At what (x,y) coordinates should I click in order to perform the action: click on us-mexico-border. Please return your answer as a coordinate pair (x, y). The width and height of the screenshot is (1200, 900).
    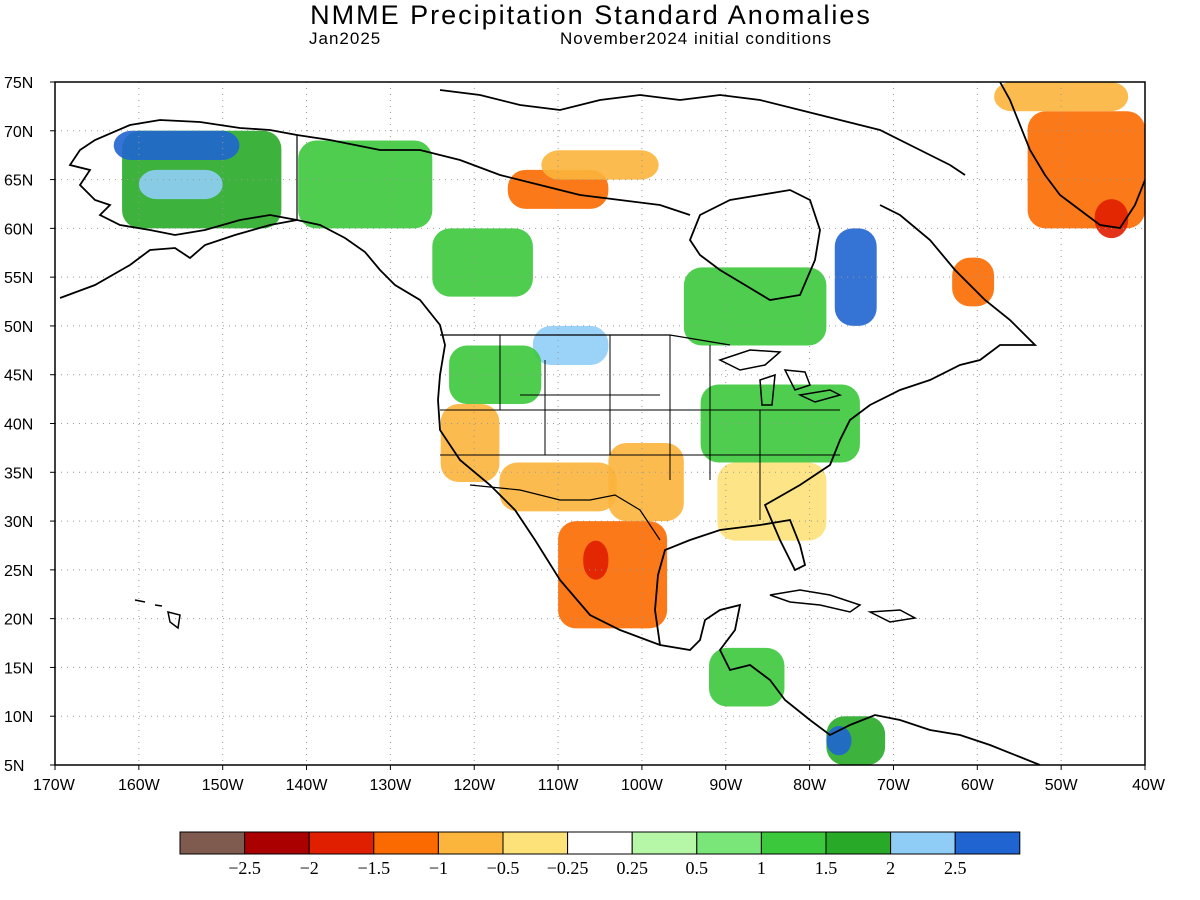
    Looking at the image, I should click on (565, 512).